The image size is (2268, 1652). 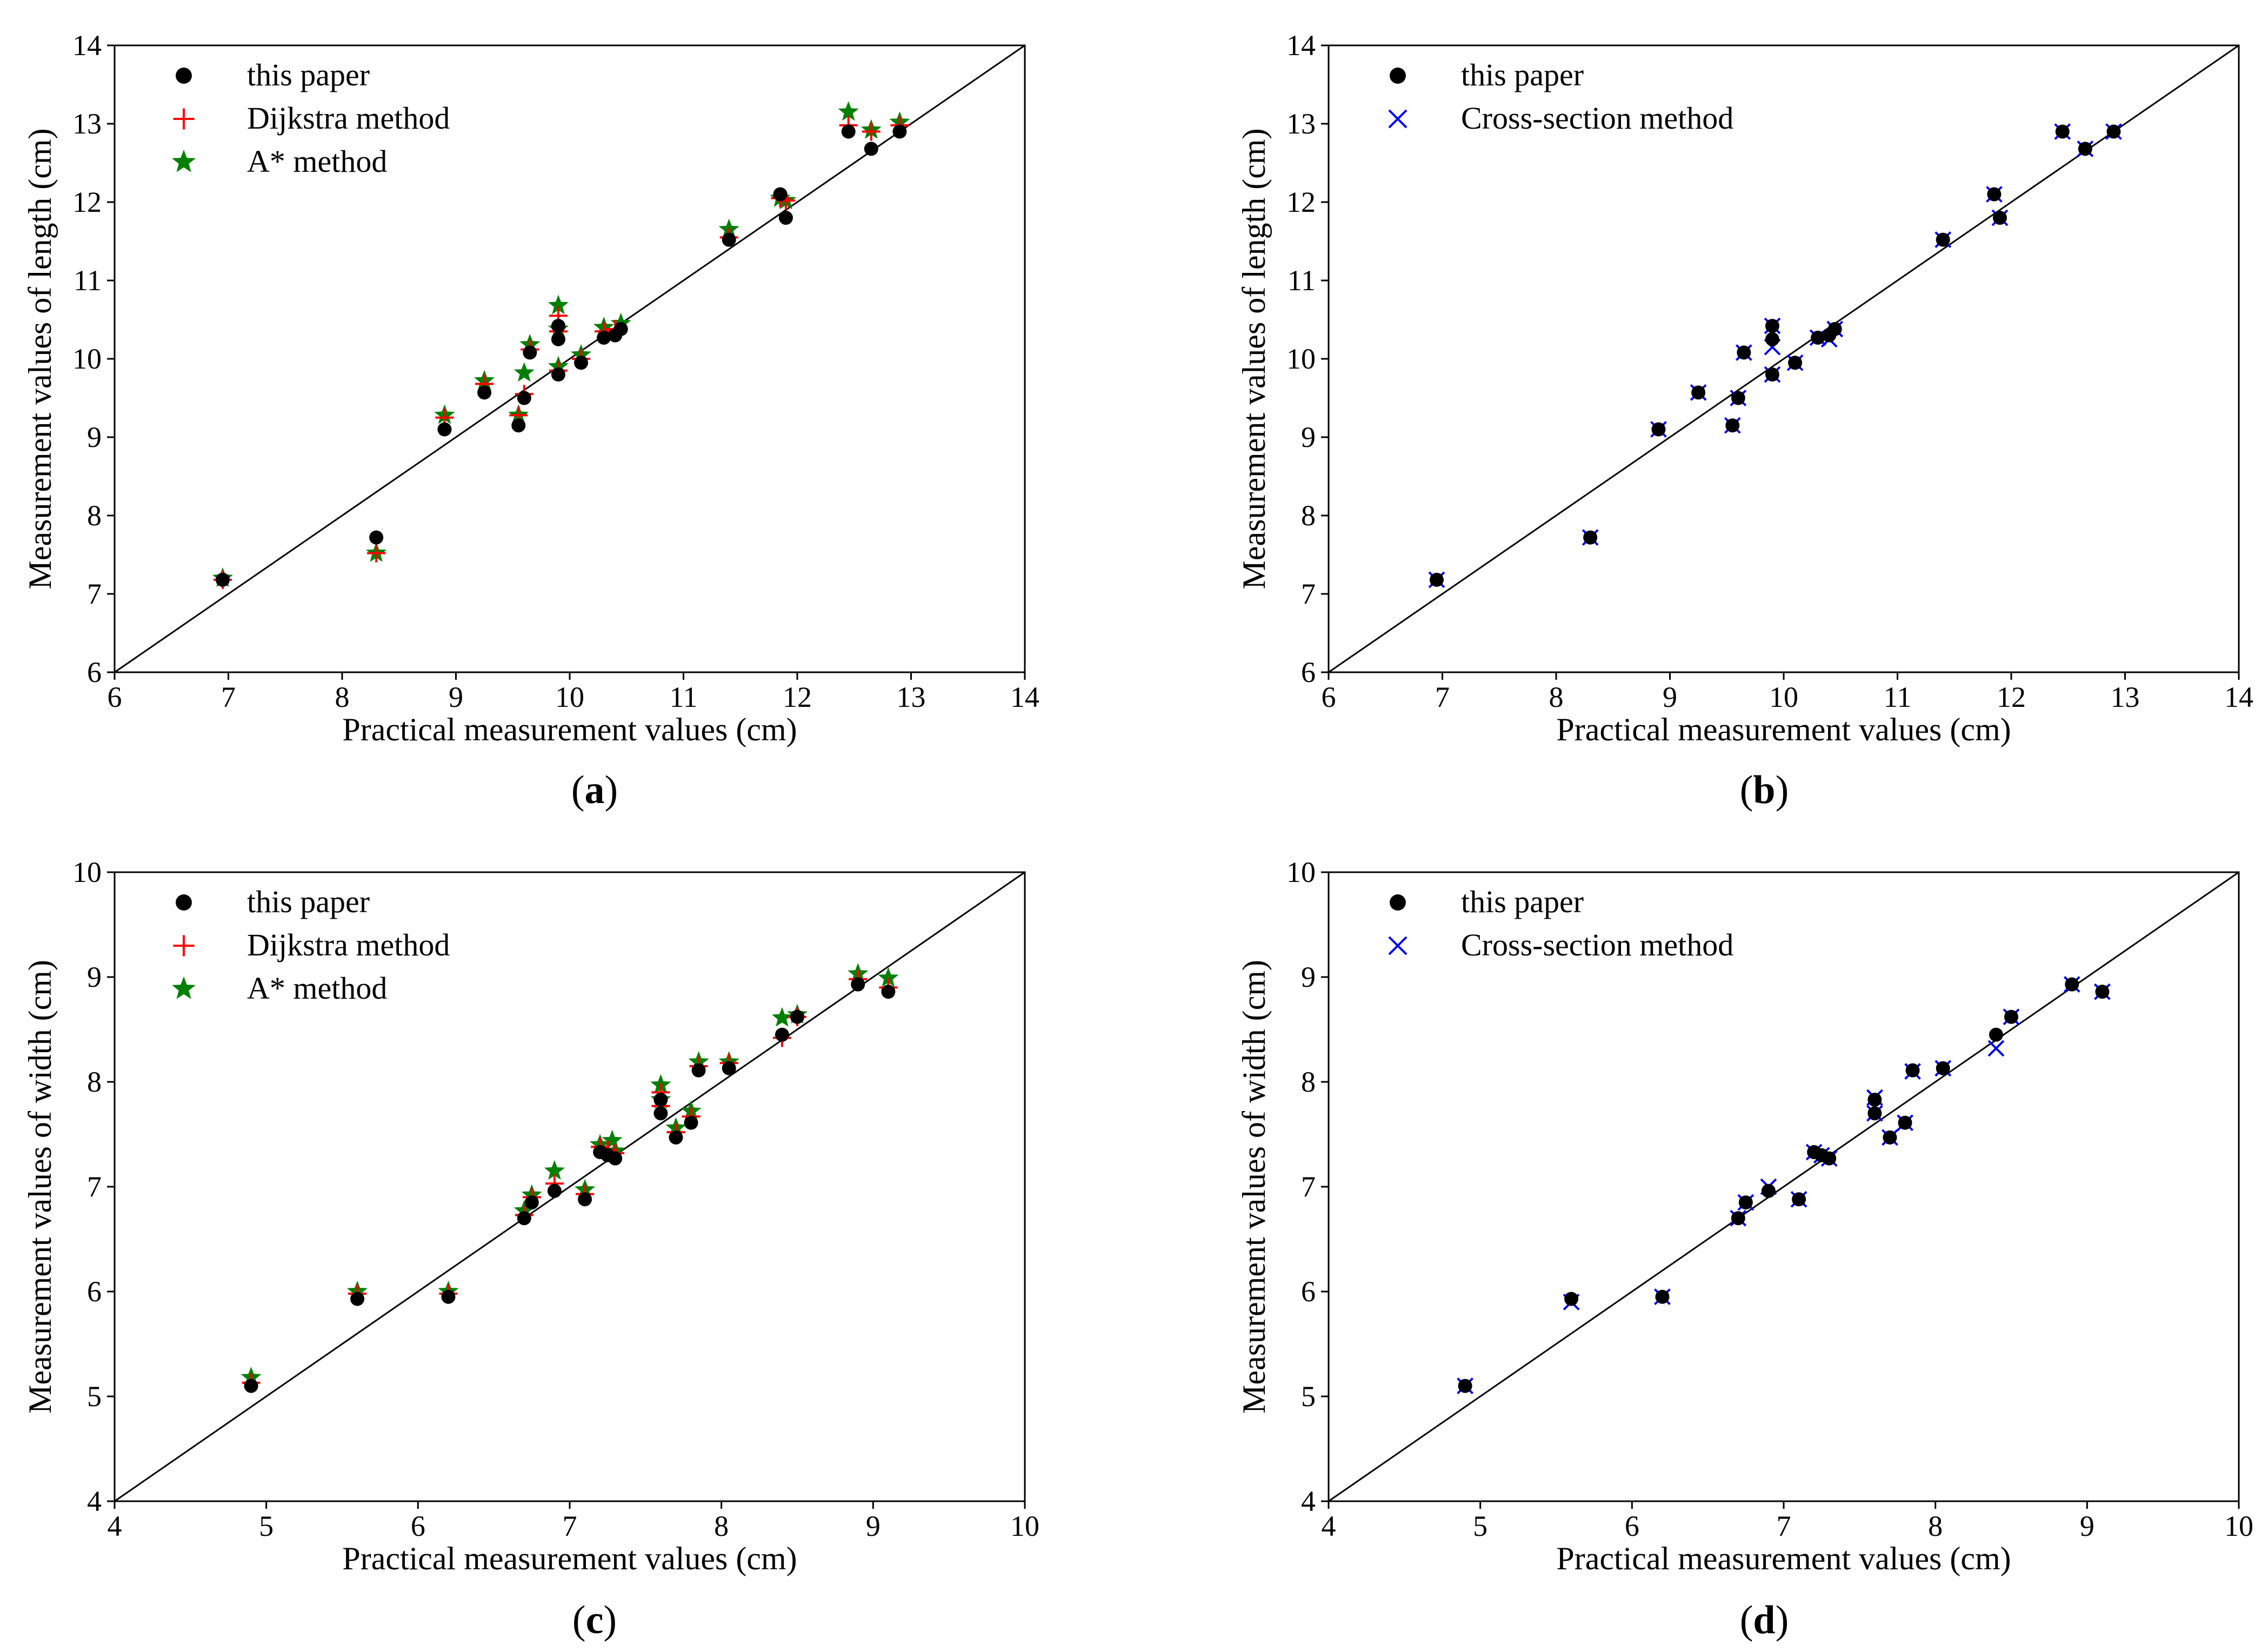 What do you see at coordinates (594, 790) in the screenshot?
I see `panel-label: (a)` at bounding box center [594, 790].